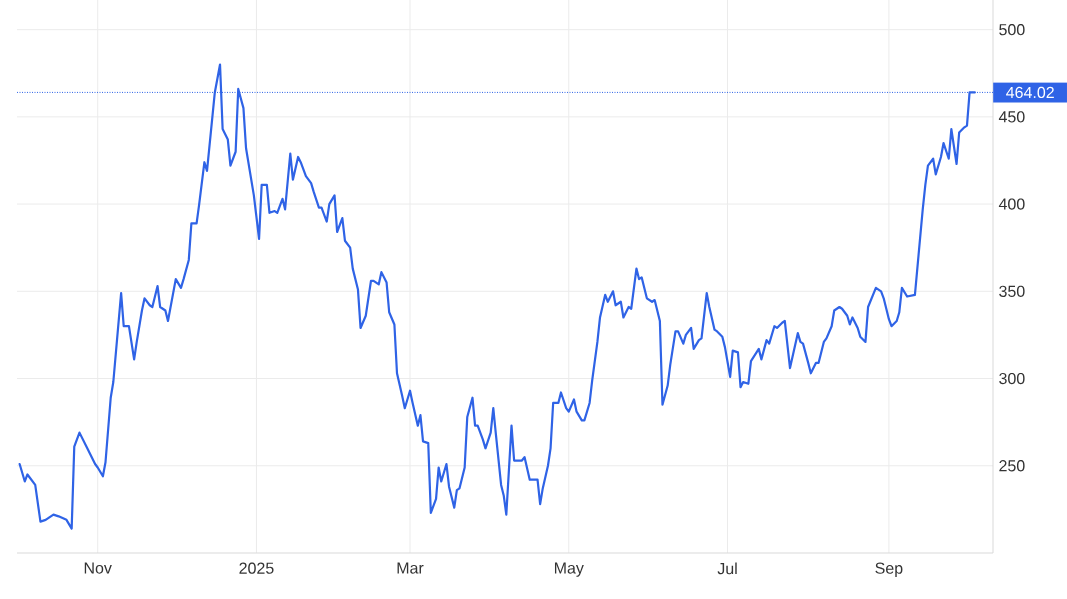  Describe the element at coordinates (98, 568) in the screenshot. I see `x-tick-label: Nov` at that location.